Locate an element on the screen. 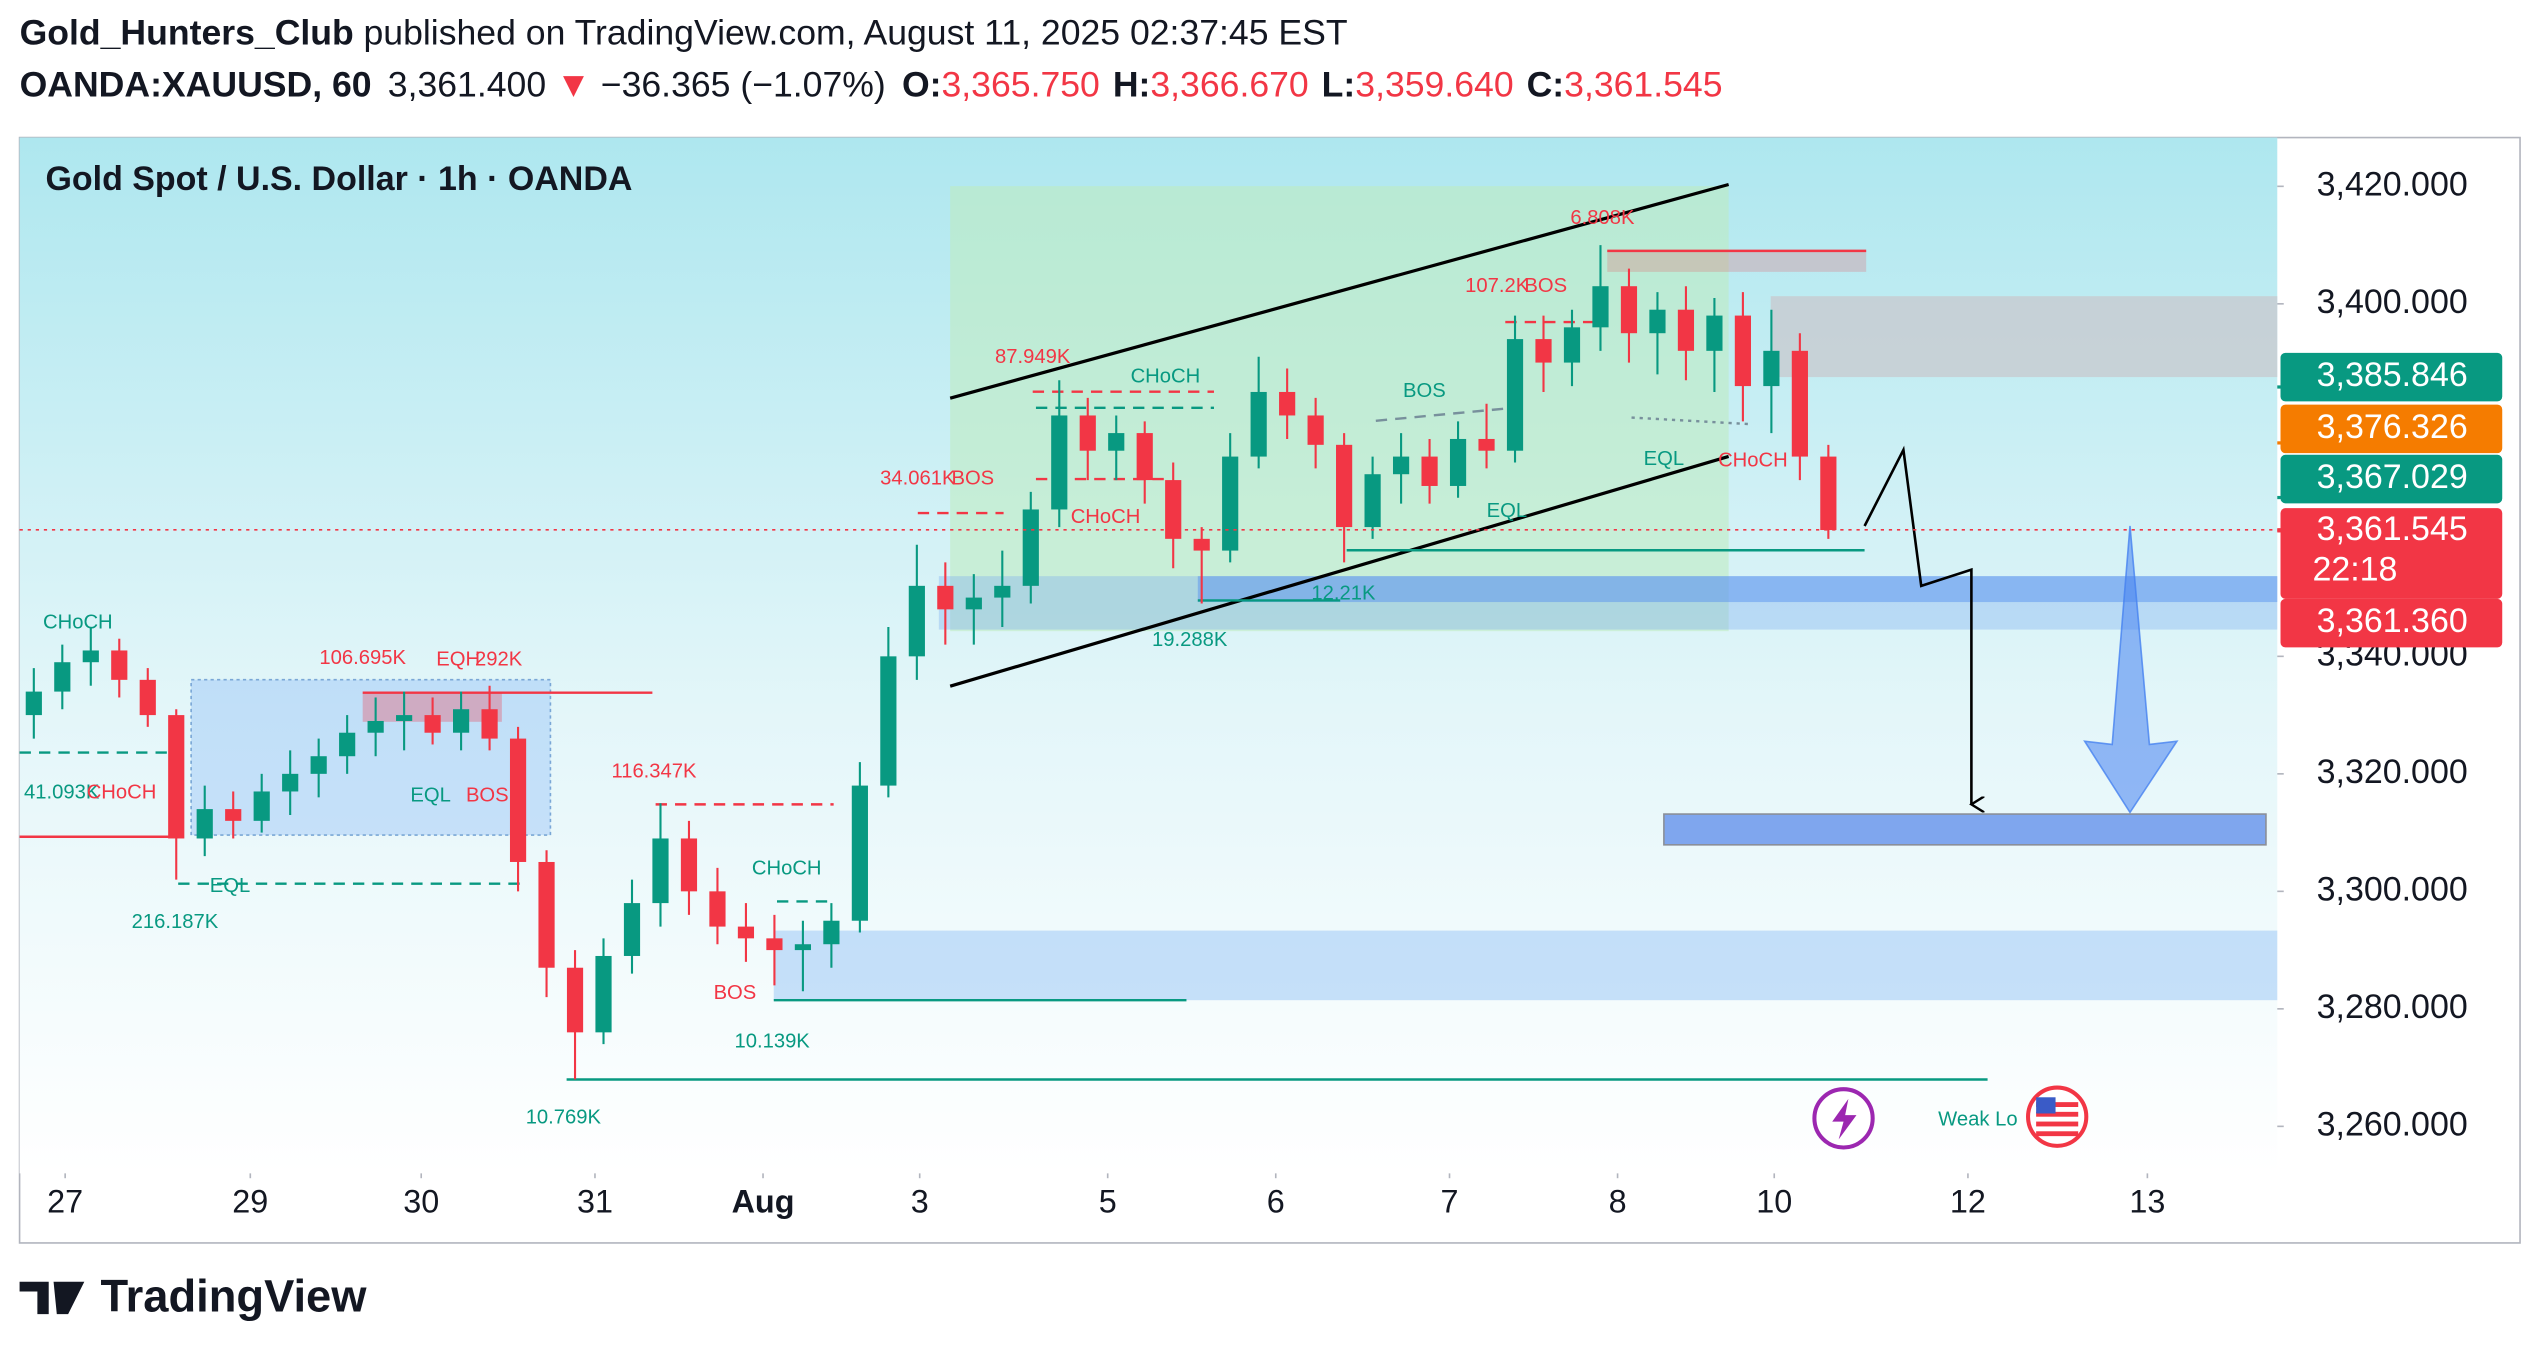  annotation: 107.2K is located at coordinates (1497, 286).